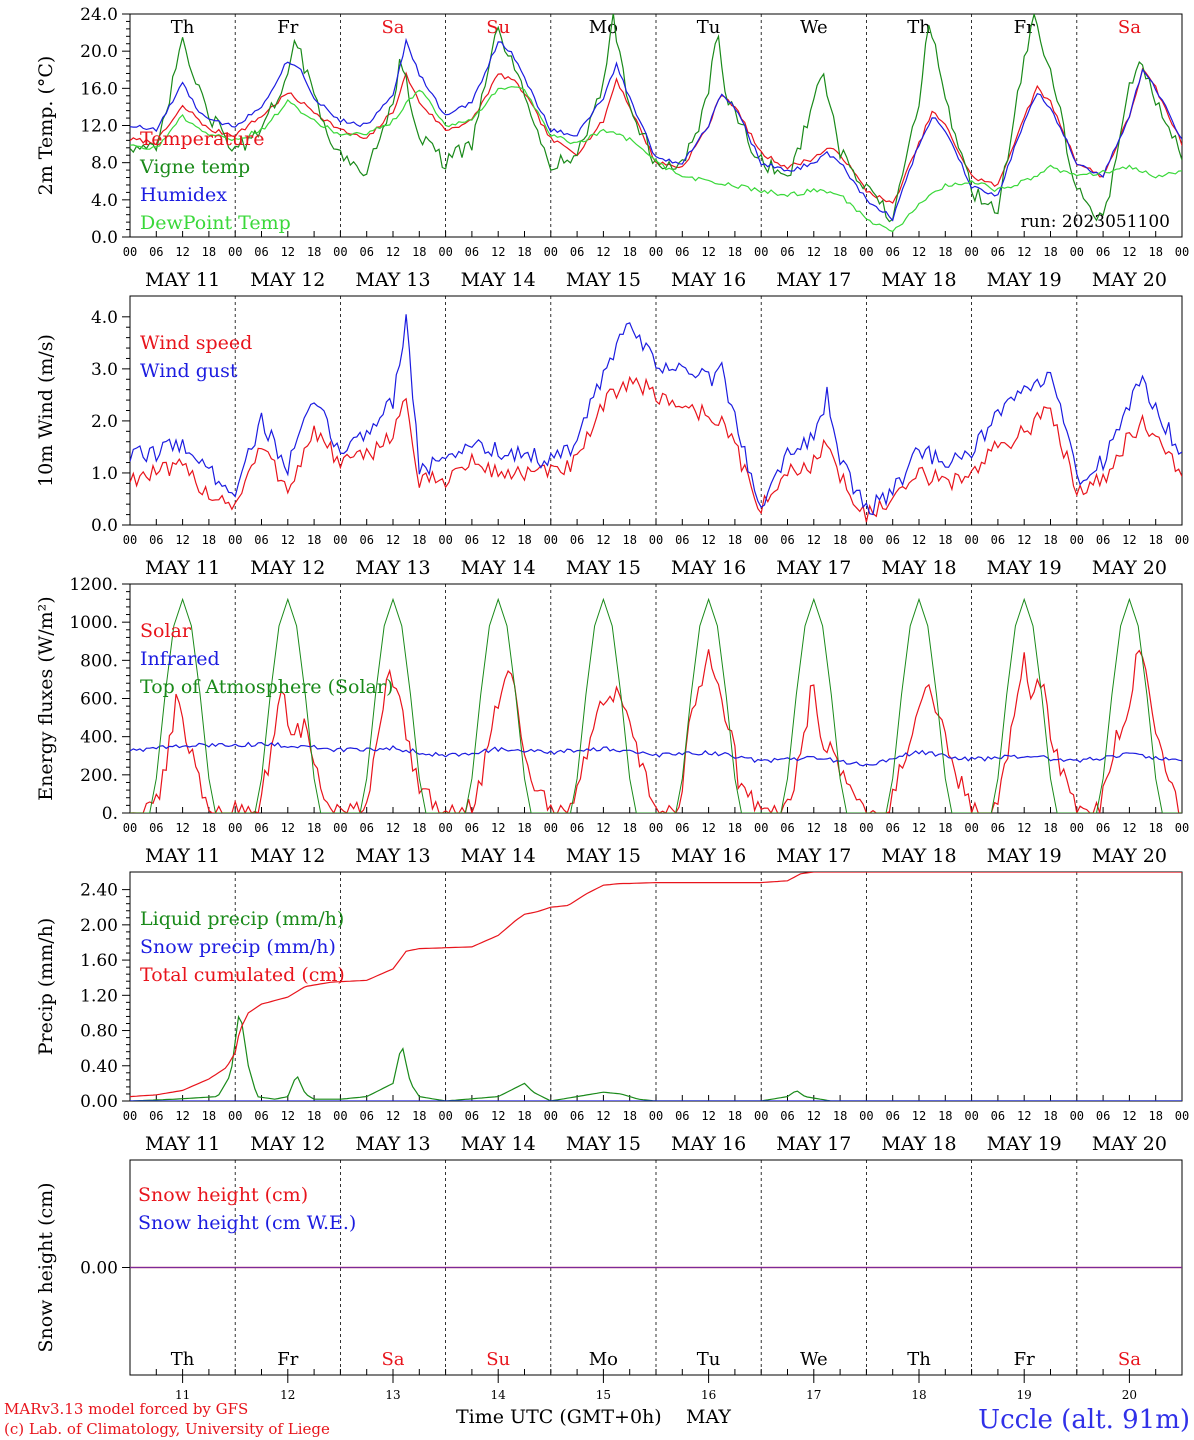 The width and height of the screenshot is (1194, 1440). I want to click on day-number-label: 18, so click(918, 1395).